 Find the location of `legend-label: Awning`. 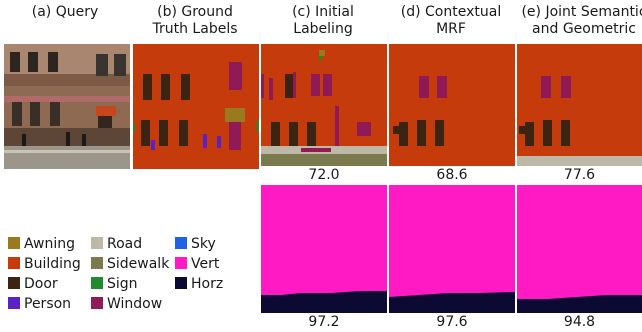

legend-label: Awning is located at coordinates (49, 244).